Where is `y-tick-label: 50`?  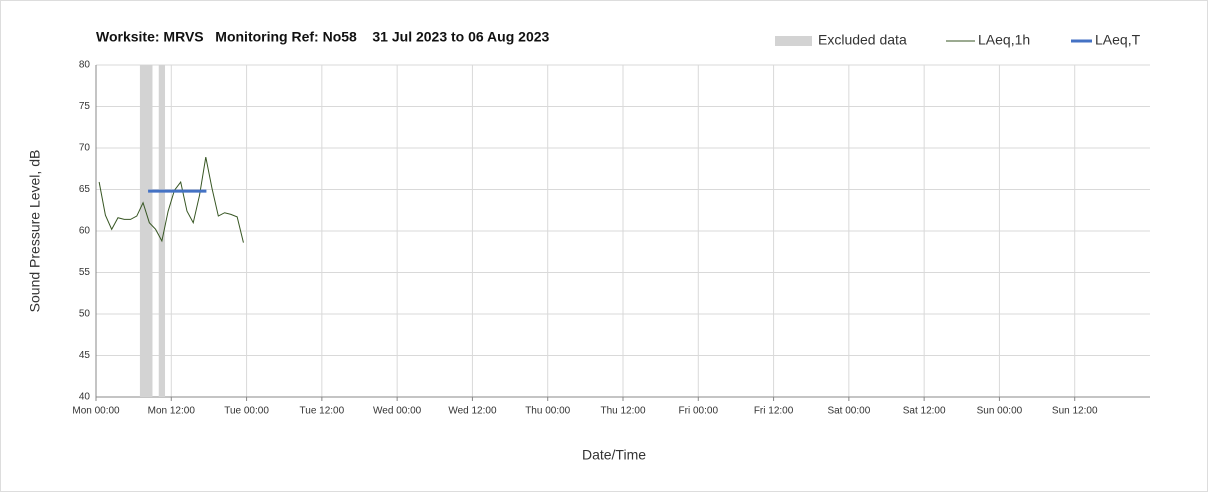 y-tick-label: 50 is located at coordinates (85, 314).